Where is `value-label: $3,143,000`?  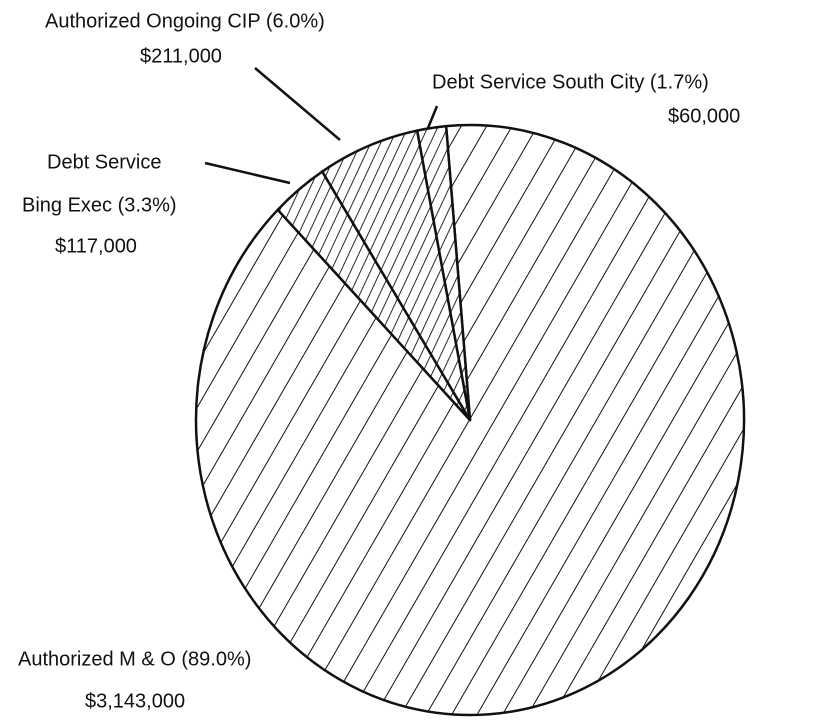
value-label: $3,143,000 is located at coordinates (135, 701).